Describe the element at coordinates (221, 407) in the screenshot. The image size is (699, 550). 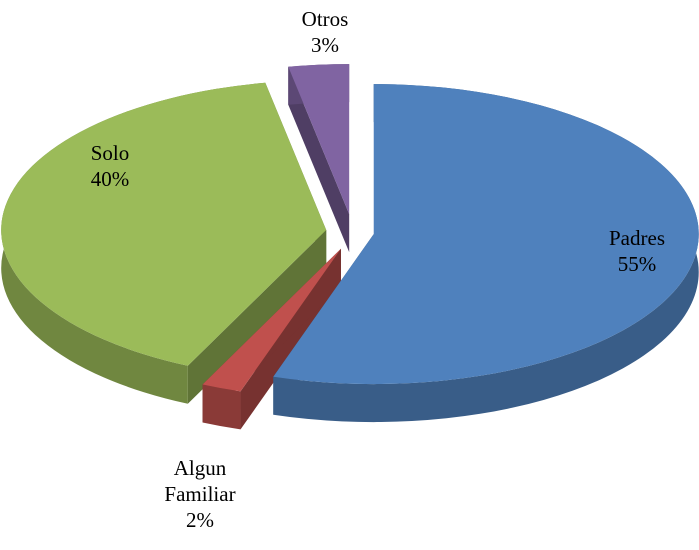
I see `slice-side` at that location.